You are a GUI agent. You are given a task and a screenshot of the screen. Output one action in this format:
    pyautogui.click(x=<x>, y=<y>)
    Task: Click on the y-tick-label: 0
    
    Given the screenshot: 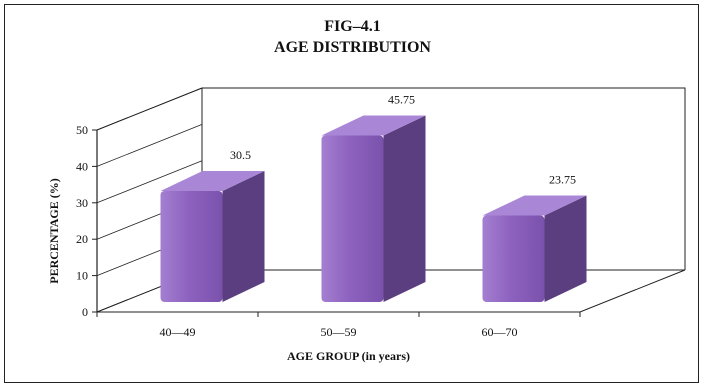 What is the action you would take?
    pyautogui.click(x=85, y=312)
    